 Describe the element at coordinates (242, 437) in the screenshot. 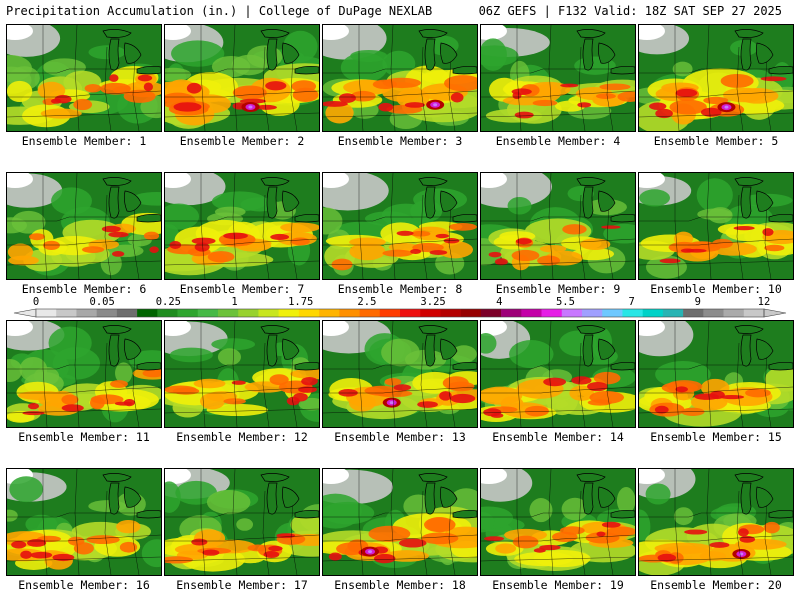

I see `ensemble-member-caption: Ensemble Member: 12` at that location.